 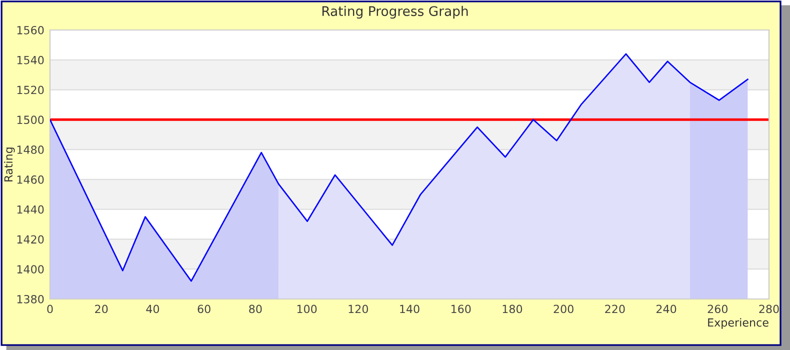 I want to click on y-tick-label: 1460, so click(x=30, y=179).